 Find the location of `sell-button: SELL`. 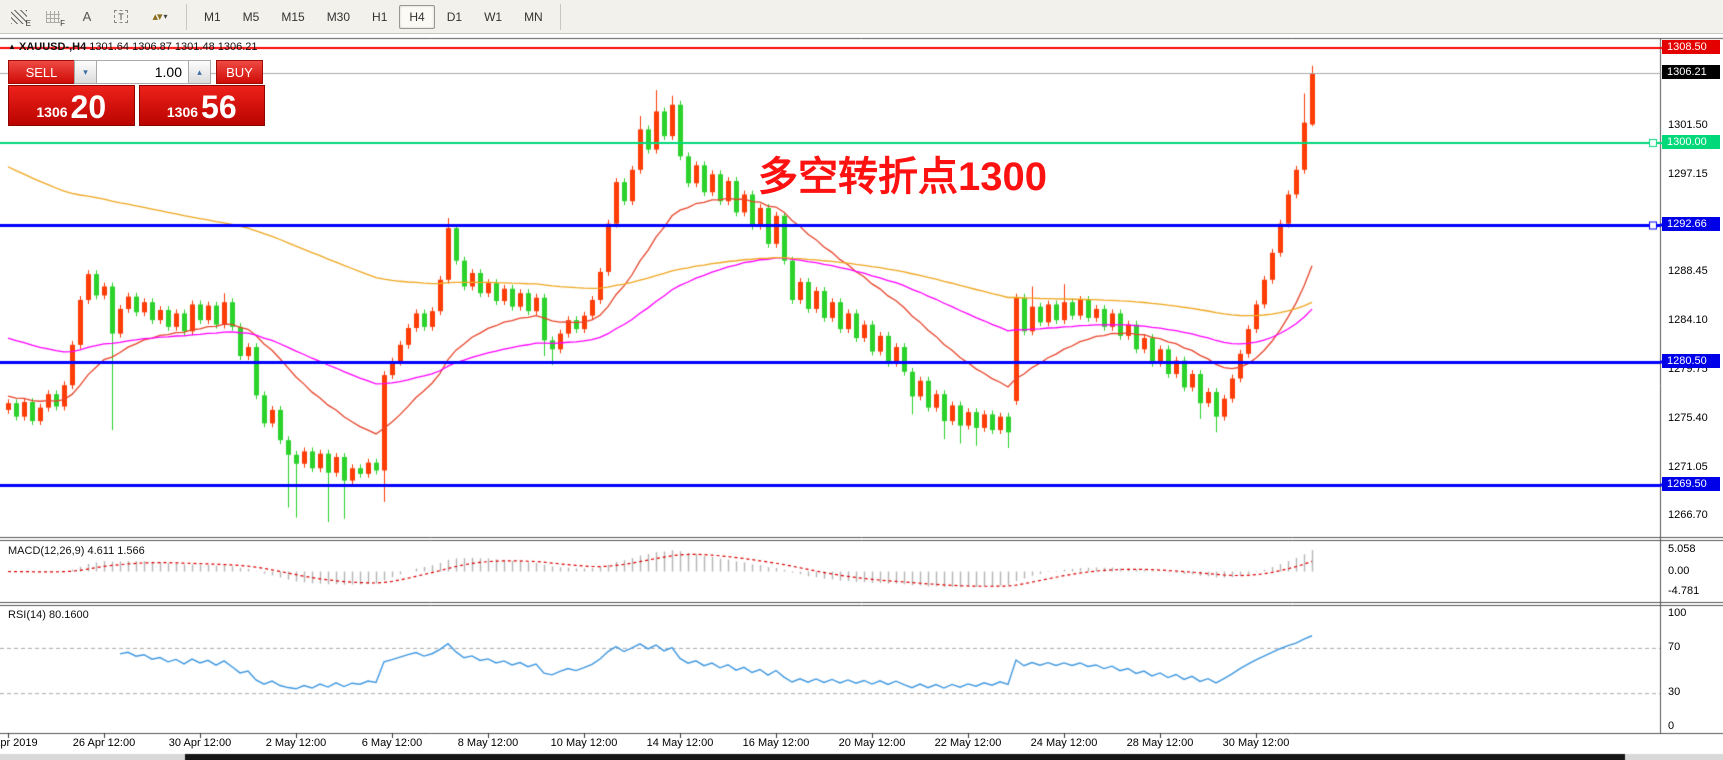

sell-button: SELL is located at coordinates (41, 72).